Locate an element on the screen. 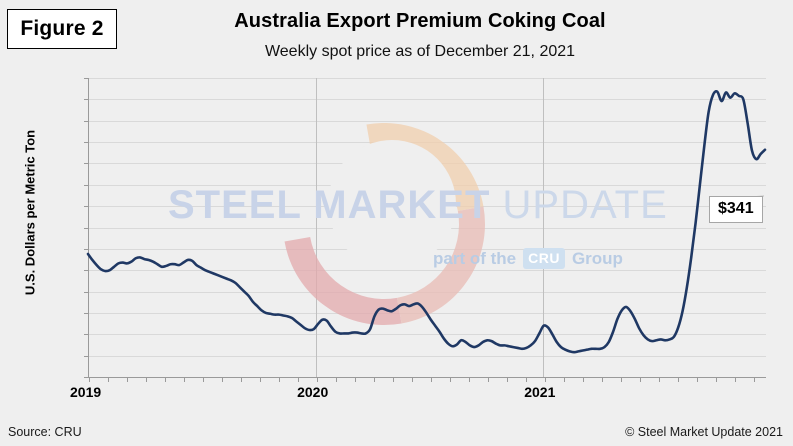  figure-badge: Figure 2 is located at coordinates (62, 29).